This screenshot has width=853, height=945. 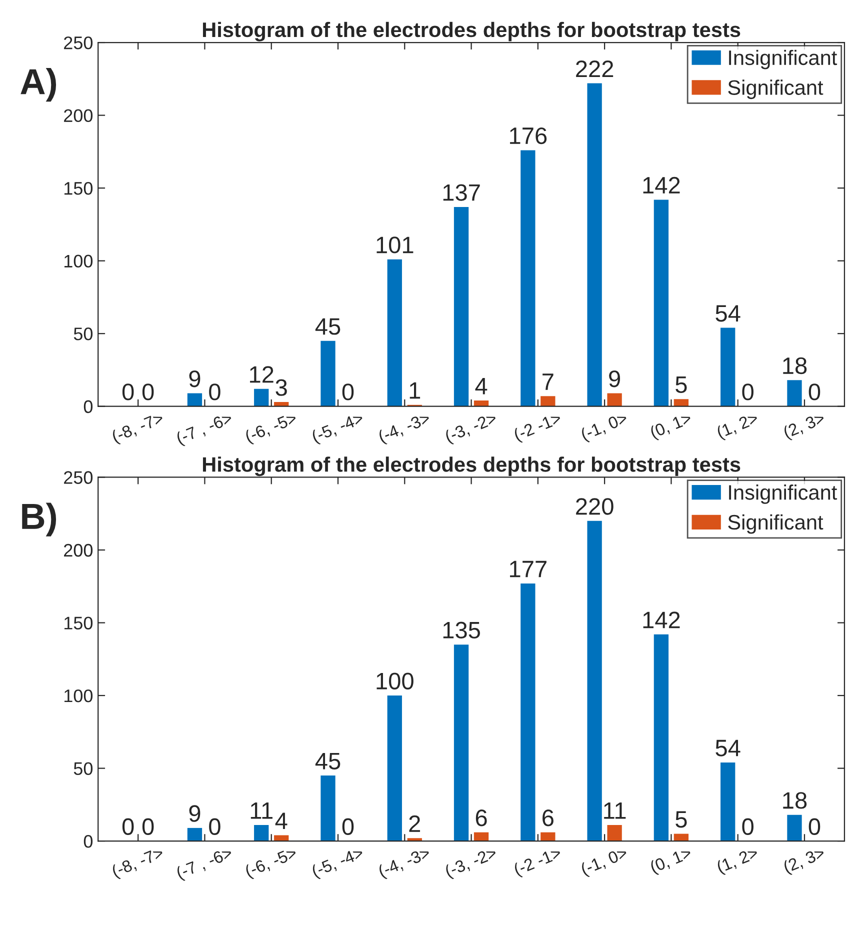 I want to click on text: A), so click(x=38, y=85).